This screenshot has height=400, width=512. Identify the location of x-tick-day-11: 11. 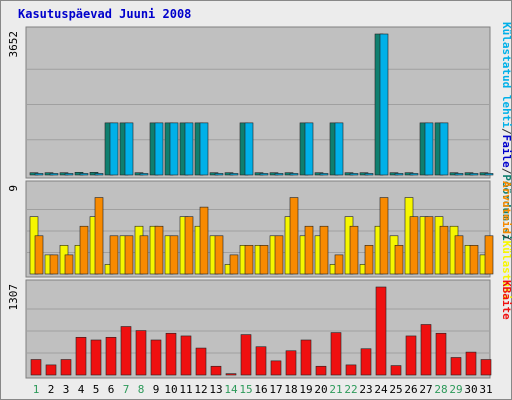
(185, 389).